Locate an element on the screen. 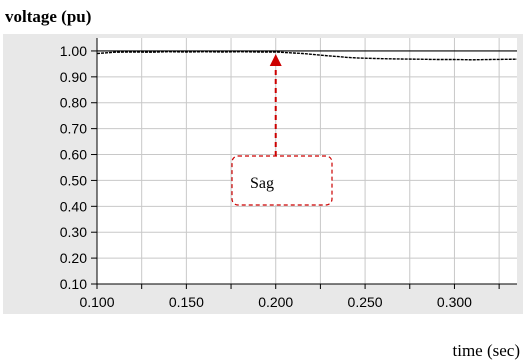  data-lines is located at coordinates (307, 55).